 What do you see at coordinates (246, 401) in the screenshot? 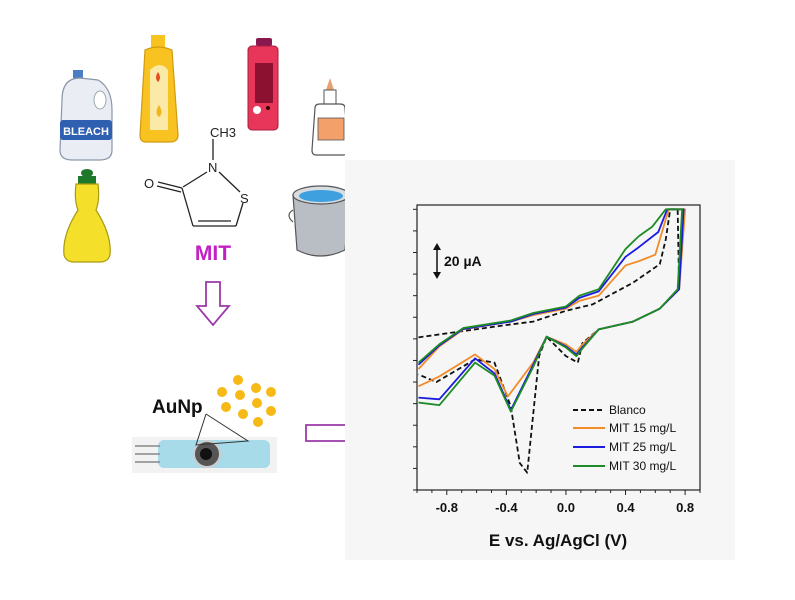
I see `gold-nanoparticles-icon` at bounding box center [246, 401].